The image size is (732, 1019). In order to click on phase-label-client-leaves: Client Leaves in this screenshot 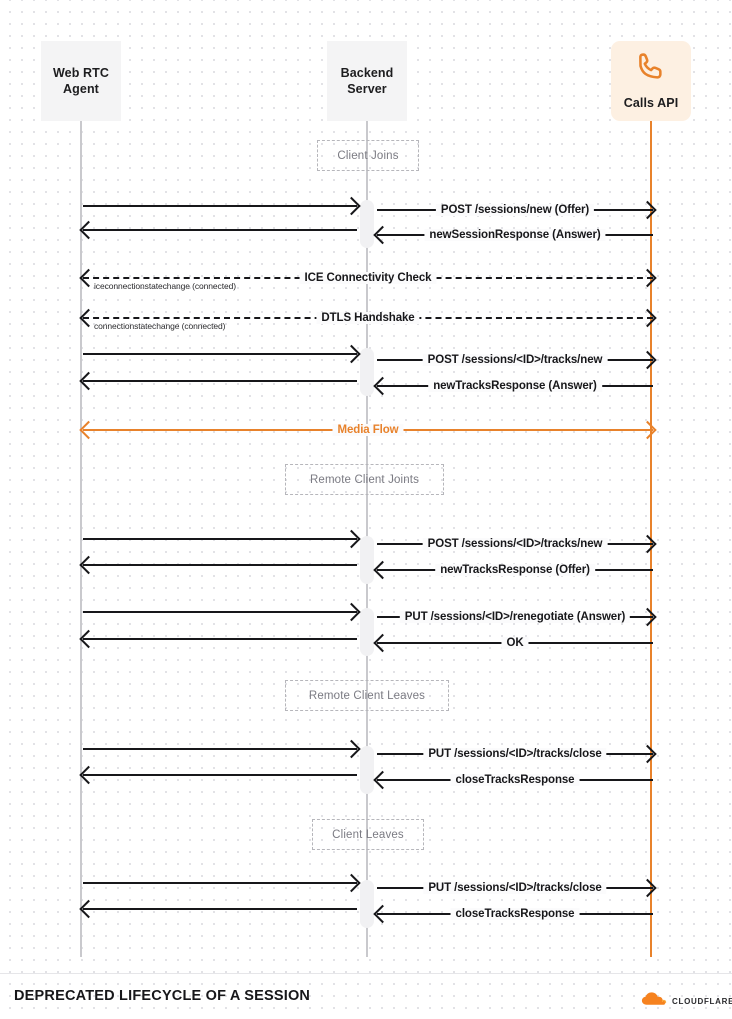, I will do `click(368, 834)`.